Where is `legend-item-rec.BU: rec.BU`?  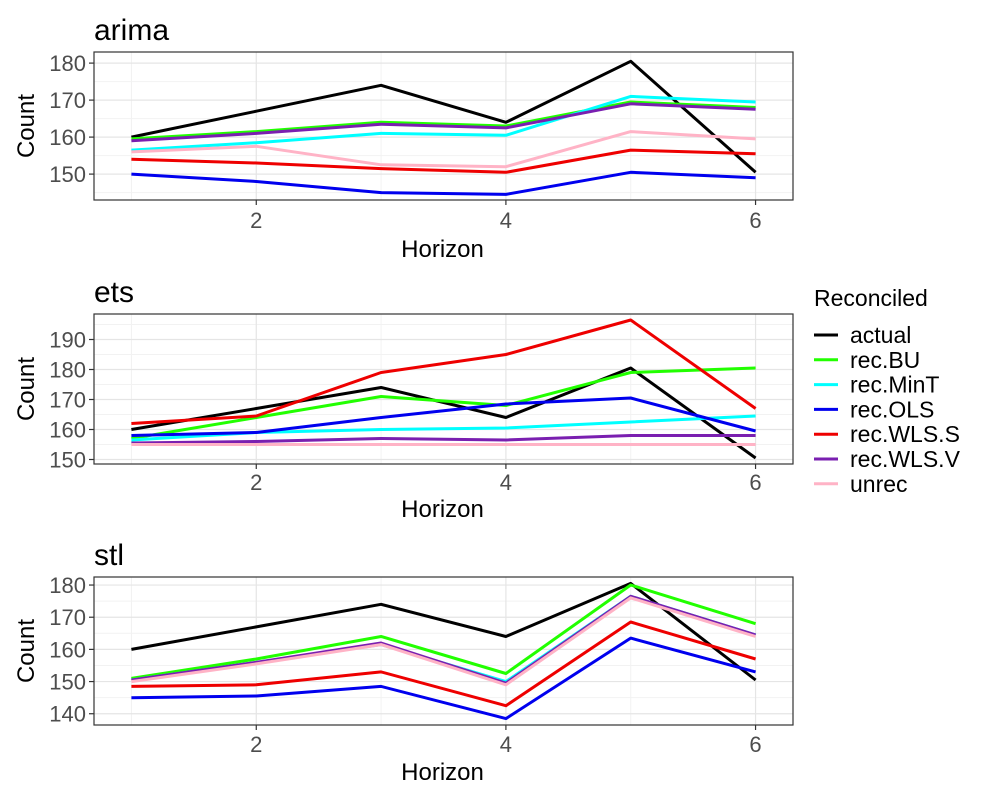
legend-item-rec.BU: rec.BU is located at coordinates (867, 360).